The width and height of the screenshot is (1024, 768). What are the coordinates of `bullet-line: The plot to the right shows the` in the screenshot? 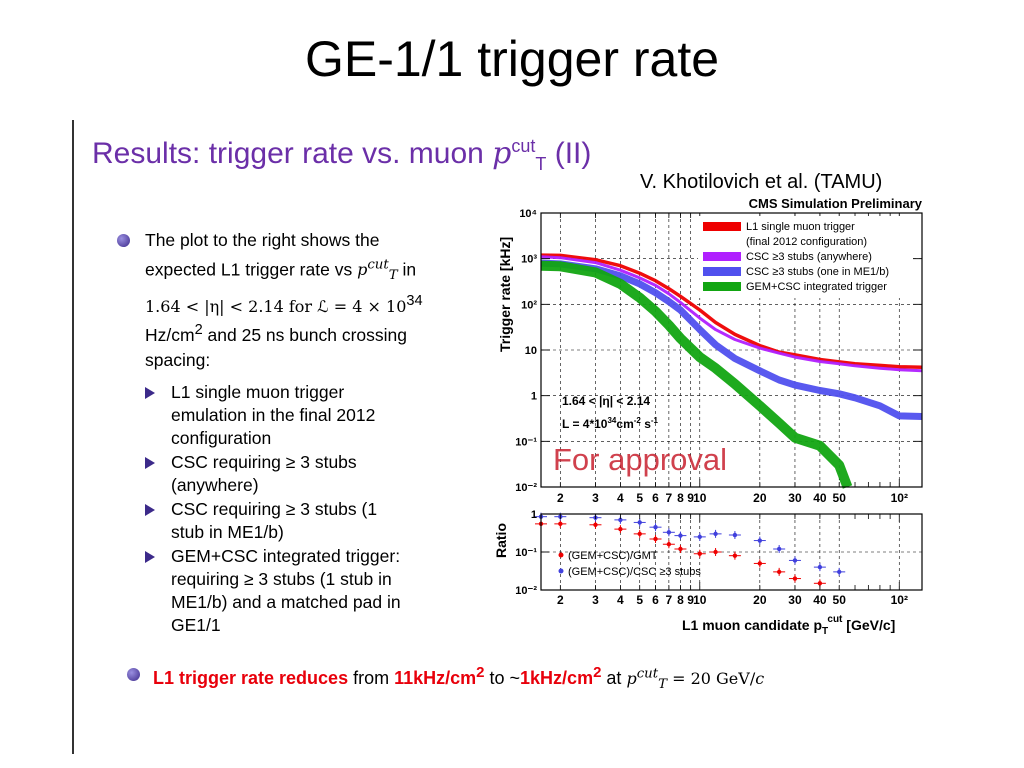 It's located at (262, 240).